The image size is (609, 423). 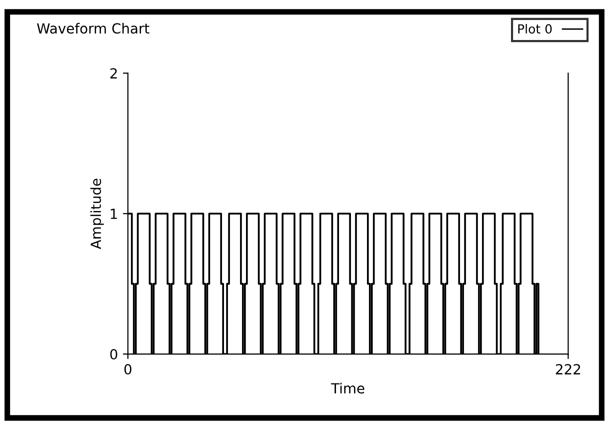 What do you see at coordinates (113, 73) in the screenshot?
I see `y-tick-label: 2` at bounding box center [113, 73].